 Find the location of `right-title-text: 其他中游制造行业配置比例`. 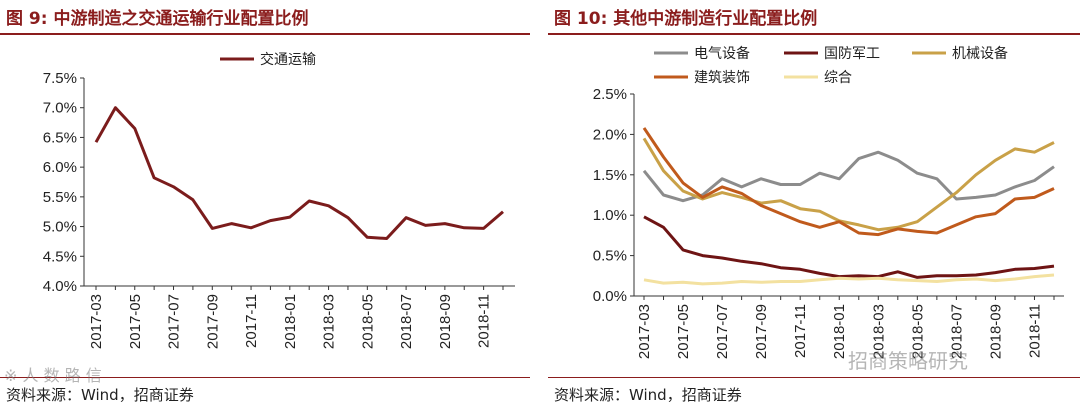

right-title-text: 其他中游制造行业配置比例 is located at coordinates (715, 19).